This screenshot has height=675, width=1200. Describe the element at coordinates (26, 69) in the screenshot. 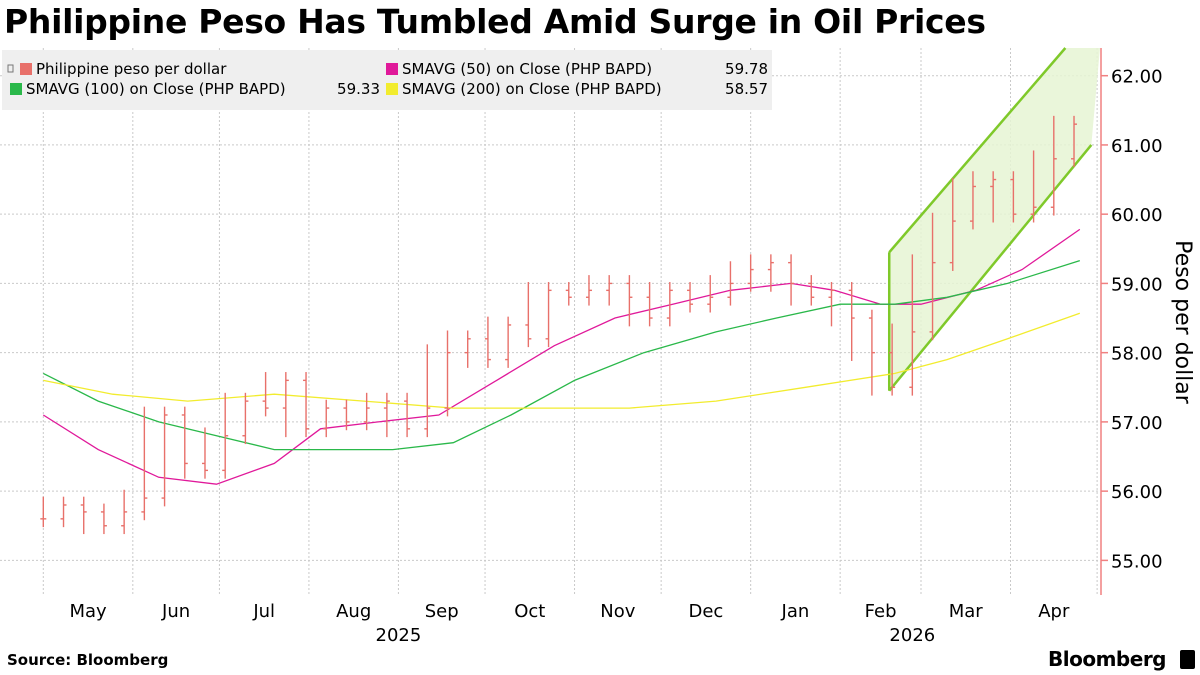

I see `legend-swatch-peso` at that location.